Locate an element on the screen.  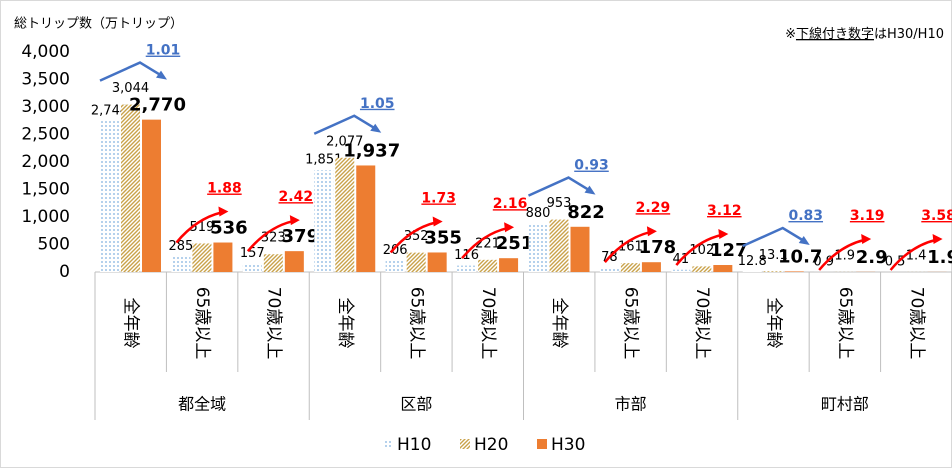
data-label: 12.8 is located at coordinates (752, 261).